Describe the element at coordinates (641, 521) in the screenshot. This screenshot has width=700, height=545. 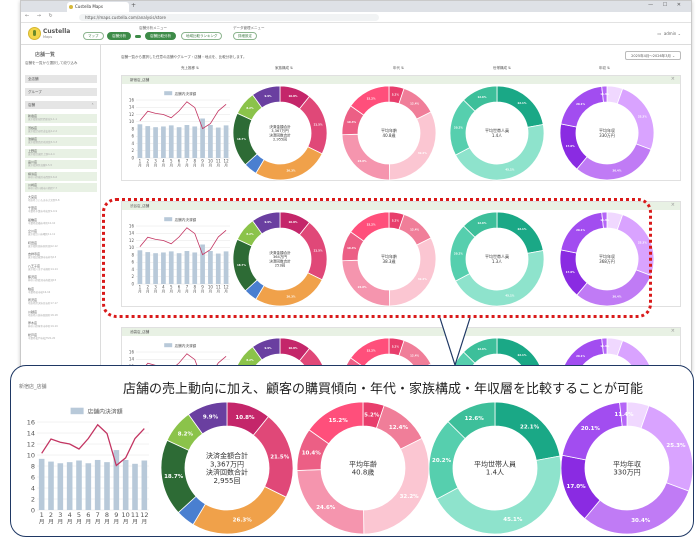
I see `slice-label: 30.4%` at that location.